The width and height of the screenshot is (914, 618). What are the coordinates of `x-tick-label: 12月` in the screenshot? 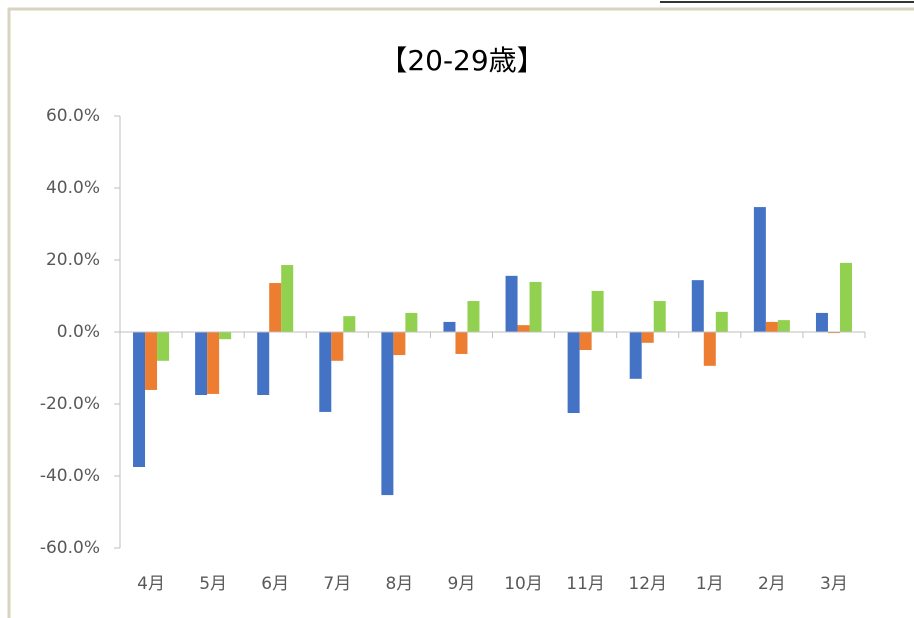 It's located at (647, 584).